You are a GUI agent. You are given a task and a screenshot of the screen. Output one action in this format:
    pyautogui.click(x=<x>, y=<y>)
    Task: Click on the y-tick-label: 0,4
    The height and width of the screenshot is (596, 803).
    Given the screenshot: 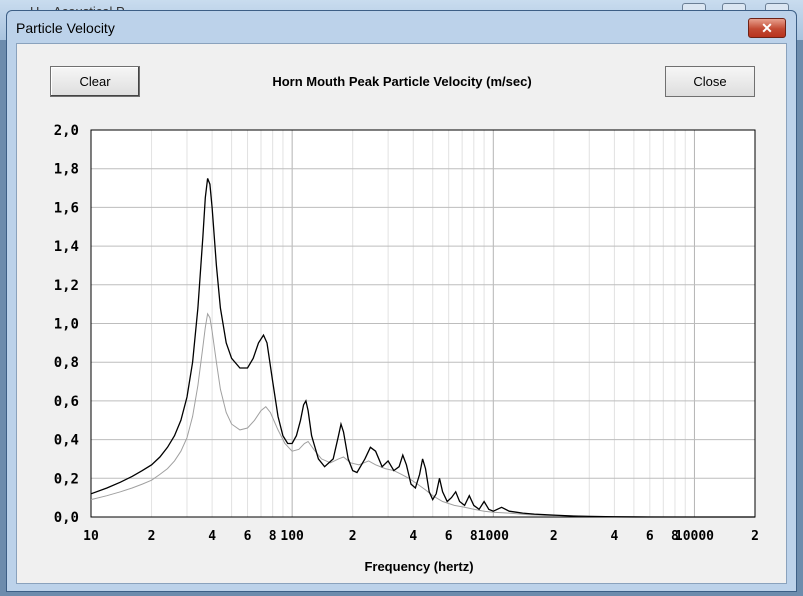 What is the action you would take?
    pyautogui.click(x=66, y=441)
    